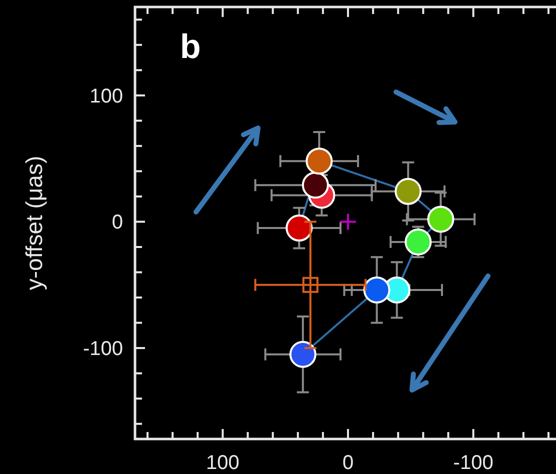  What do you see at coordinates (34, 223) in the screenshot?
I see `y-axis-title: y-offset (μas)` at bounding box center [34, 223].